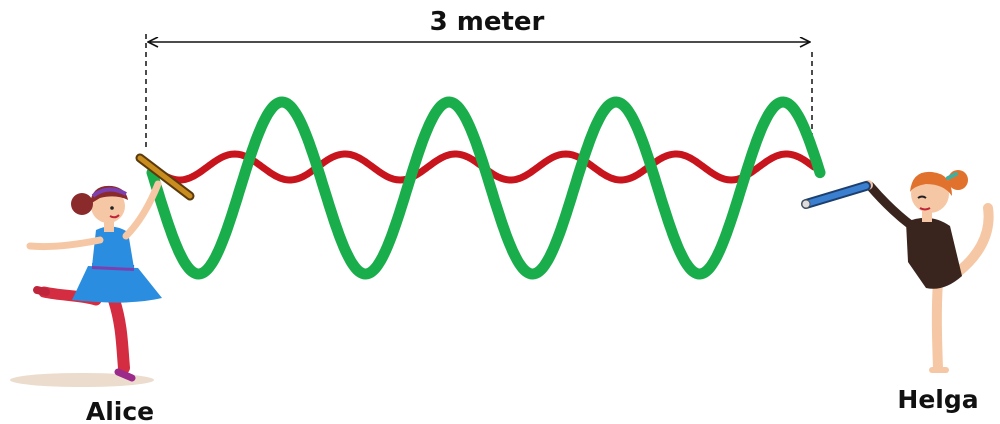 This screenshot has height=424, width=1000. Describe the element at coordinates (165, 177) in the screenshot. I see `ribbon-stick-left` at that location.